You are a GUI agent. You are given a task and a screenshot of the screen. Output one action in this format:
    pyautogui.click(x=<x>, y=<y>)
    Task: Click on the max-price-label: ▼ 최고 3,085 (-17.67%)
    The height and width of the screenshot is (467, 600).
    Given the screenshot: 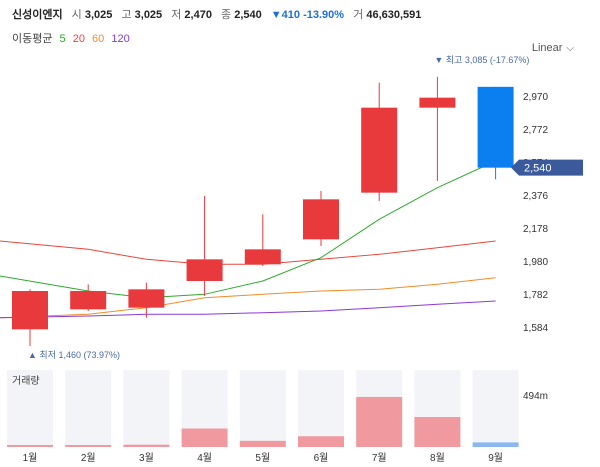 What is the action you would take?
    pyautogui.click(x=481, y=60)
    